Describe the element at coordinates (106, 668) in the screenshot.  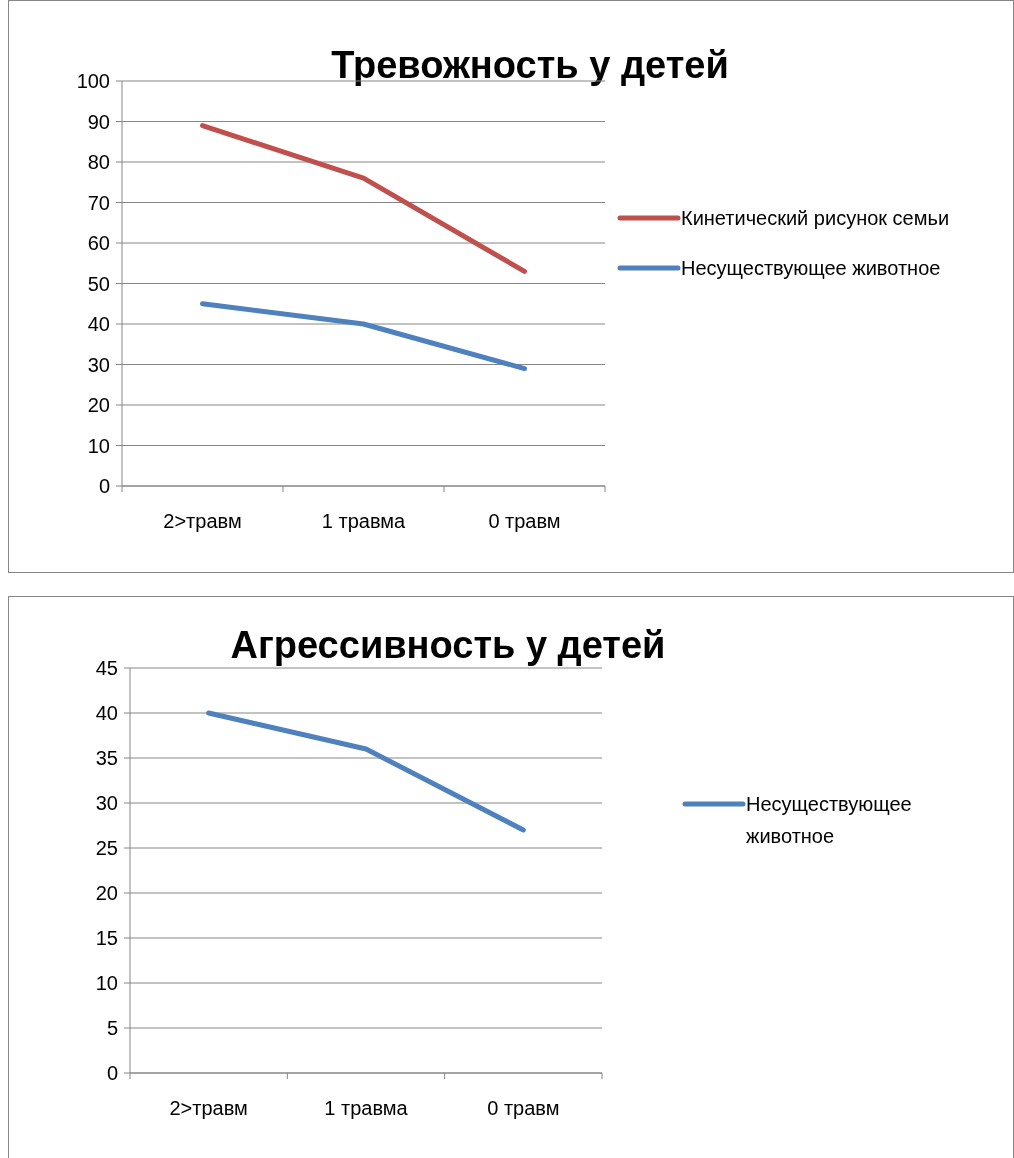
I see `y-tick-label: 45` at that location.